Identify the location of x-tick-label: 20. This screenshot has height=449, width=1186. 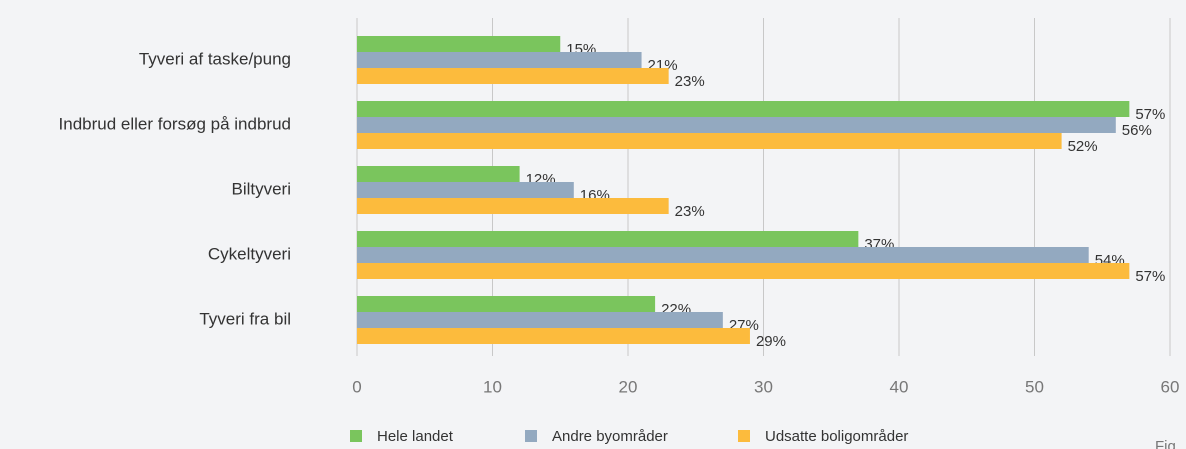
(628, 386).